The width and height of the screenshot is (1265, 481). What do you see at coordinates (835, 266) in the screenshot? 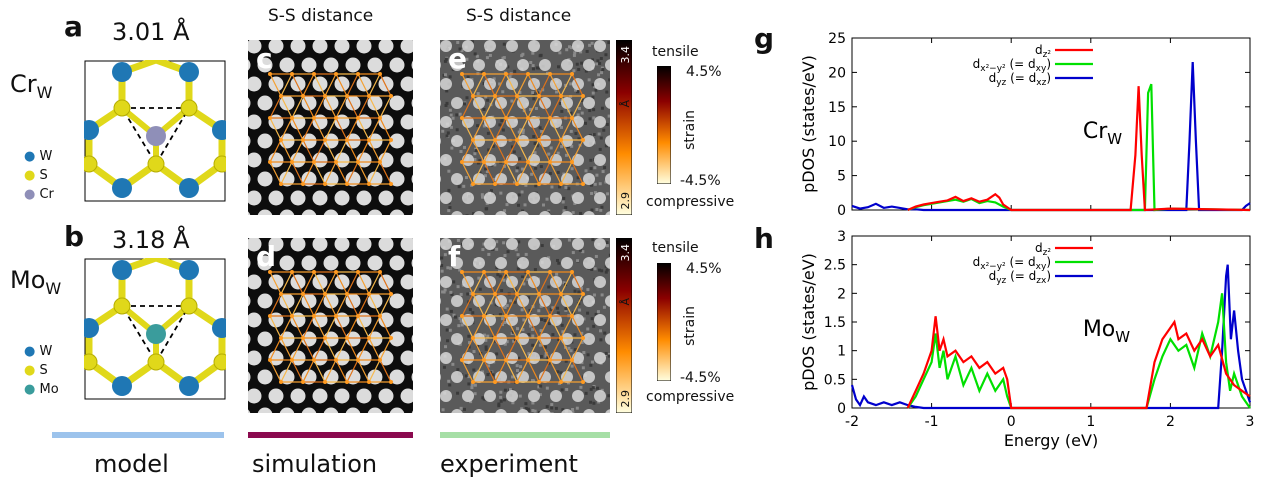
I see `y-tick-label: 2.5` at bounding box center [835, 266].